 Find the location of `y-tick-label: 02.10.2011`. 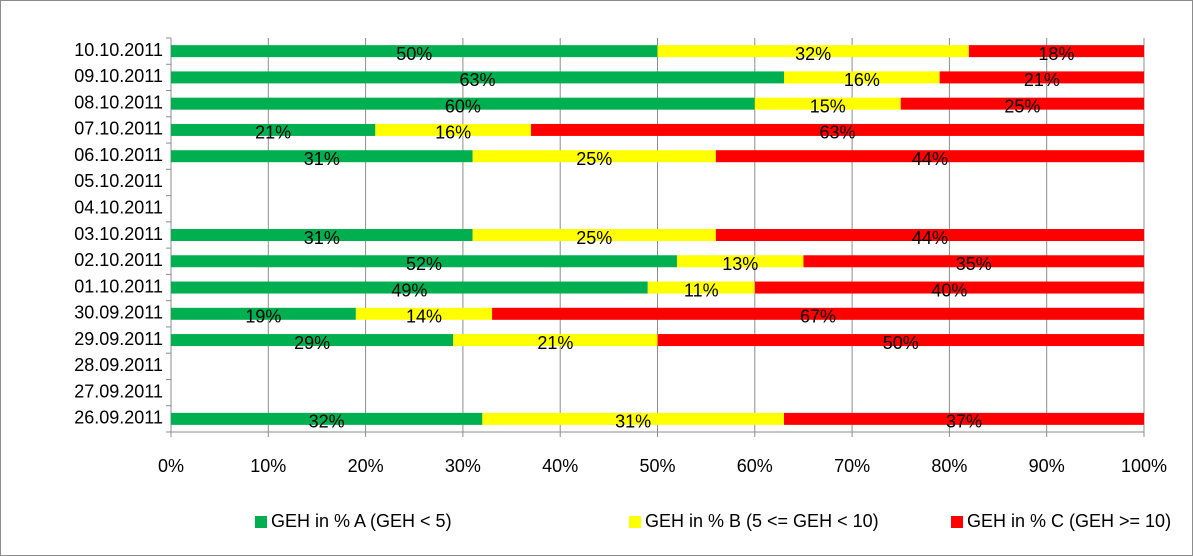

y-tick-label: 02.10.2011 is located at coordinates (118, 260).